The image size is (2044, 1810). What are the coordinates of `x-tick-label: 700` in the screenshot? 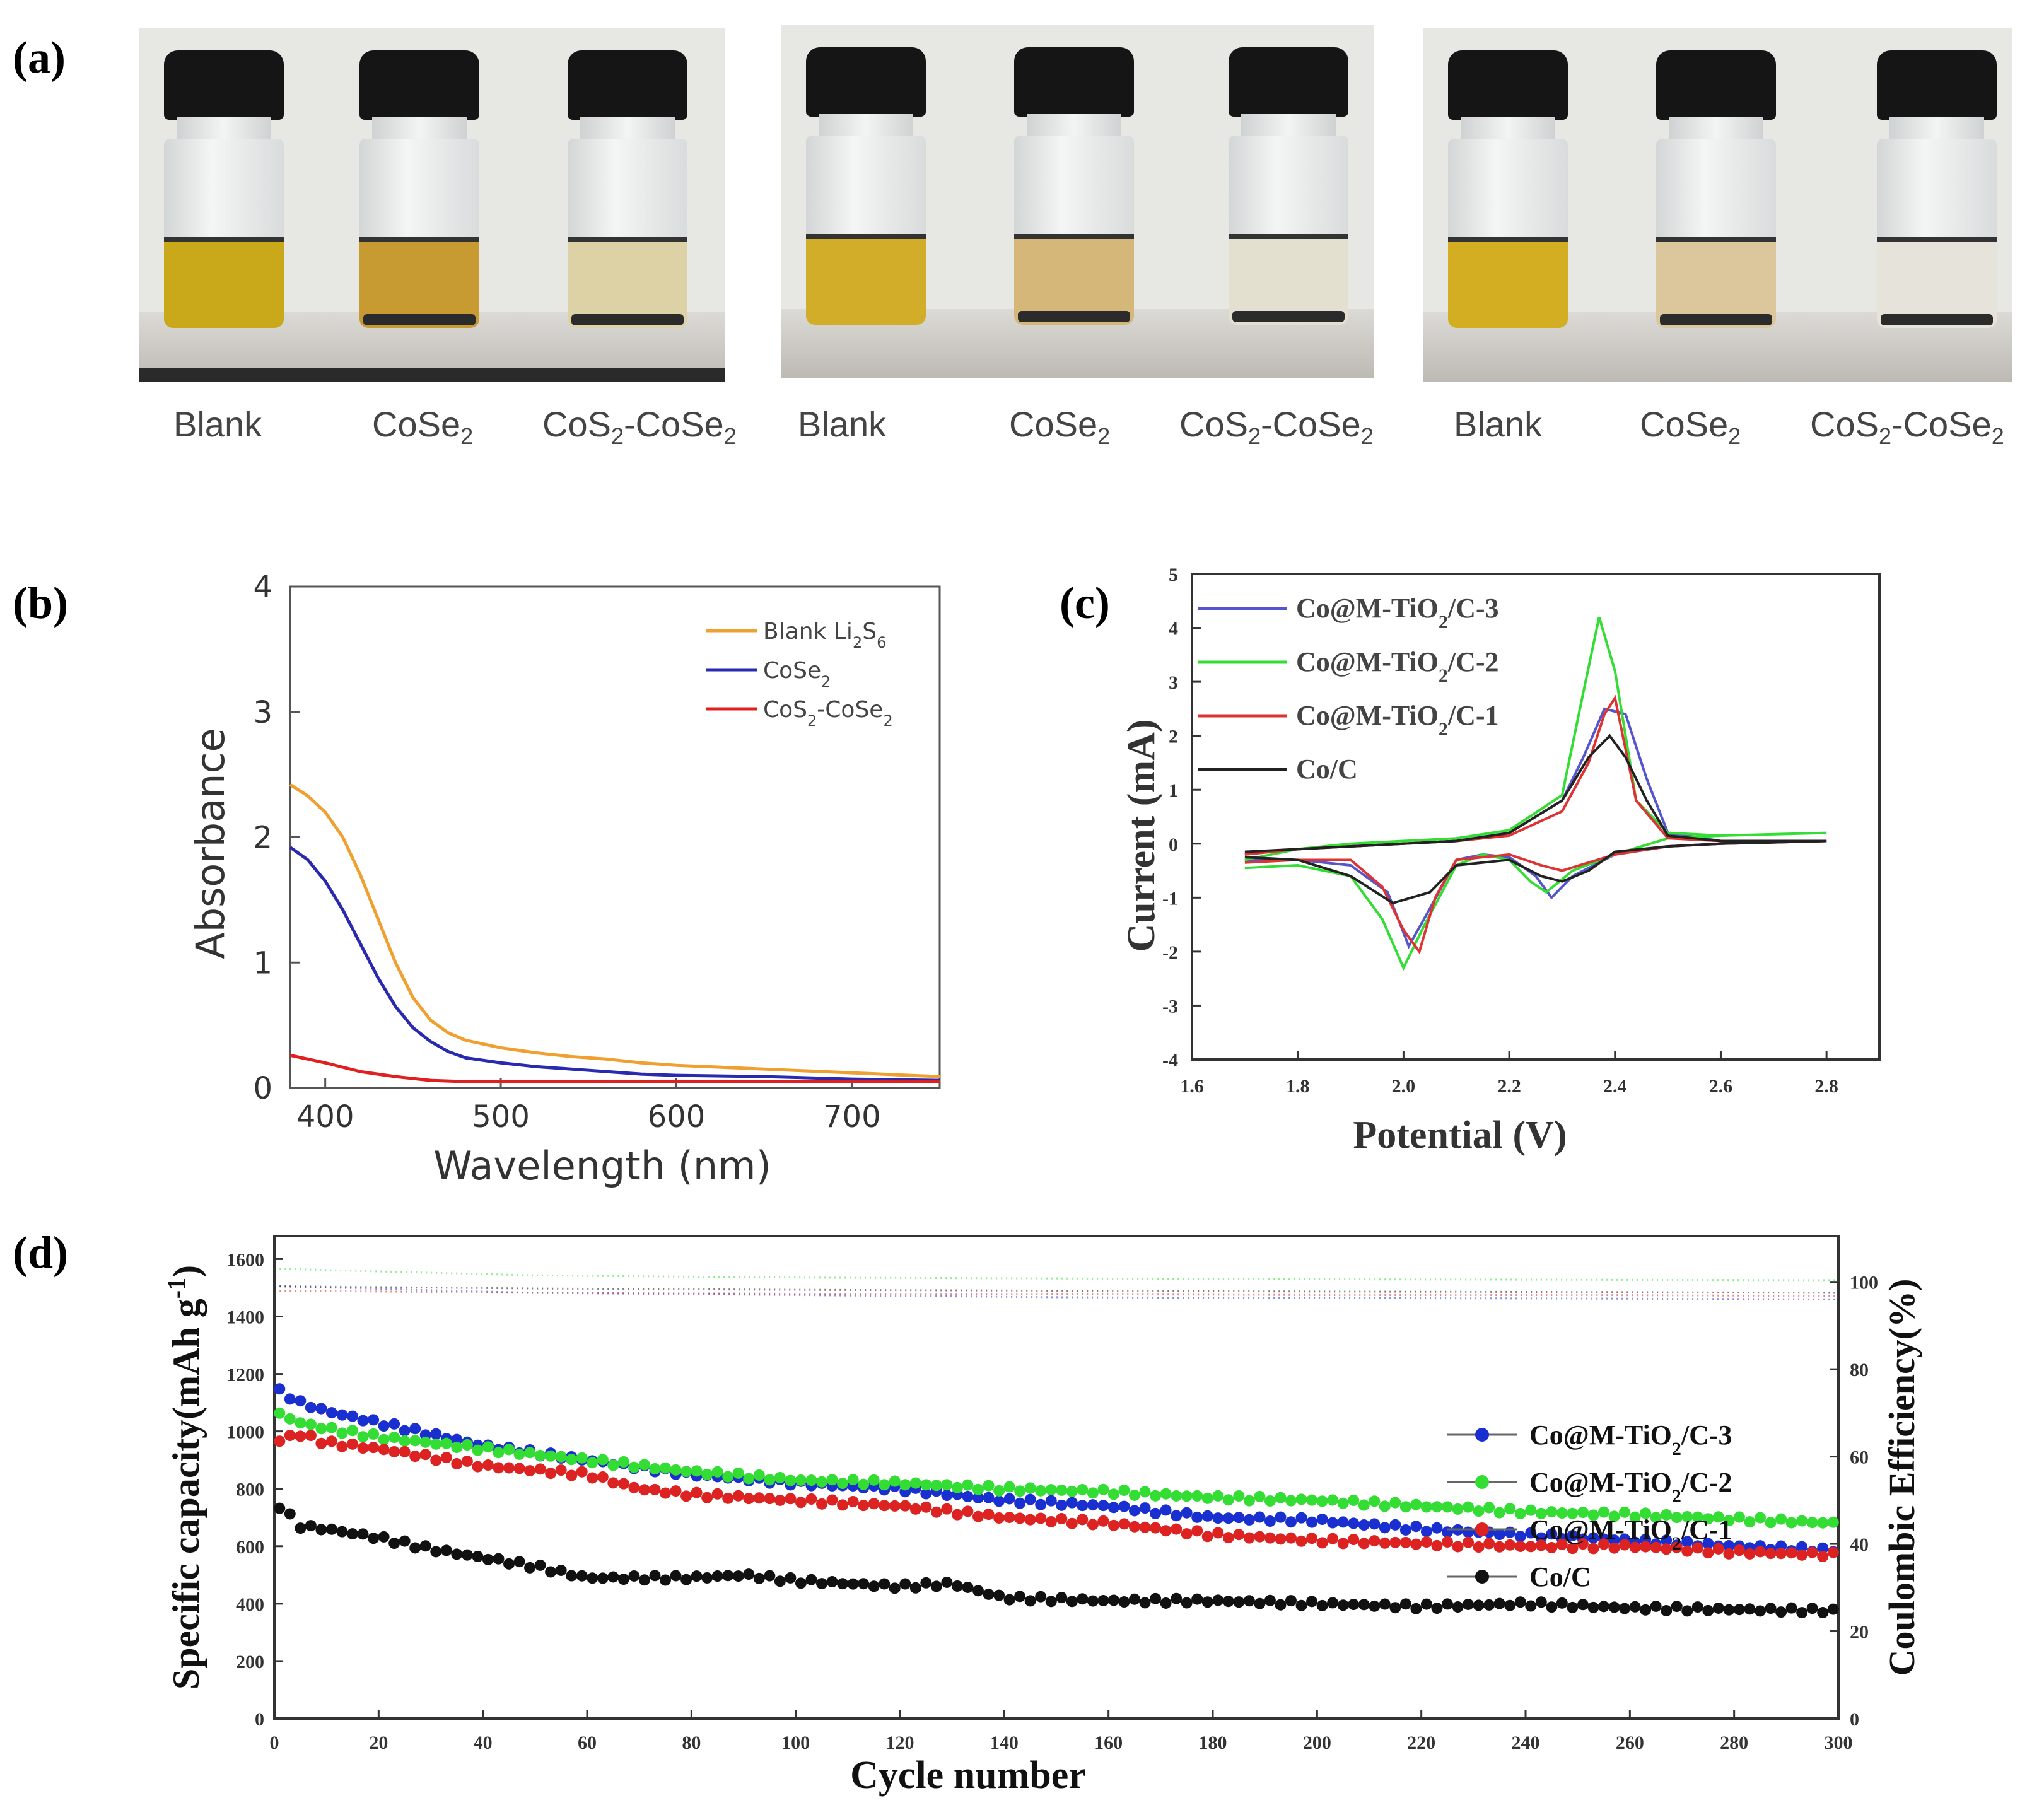 It's located at (852, 1117).